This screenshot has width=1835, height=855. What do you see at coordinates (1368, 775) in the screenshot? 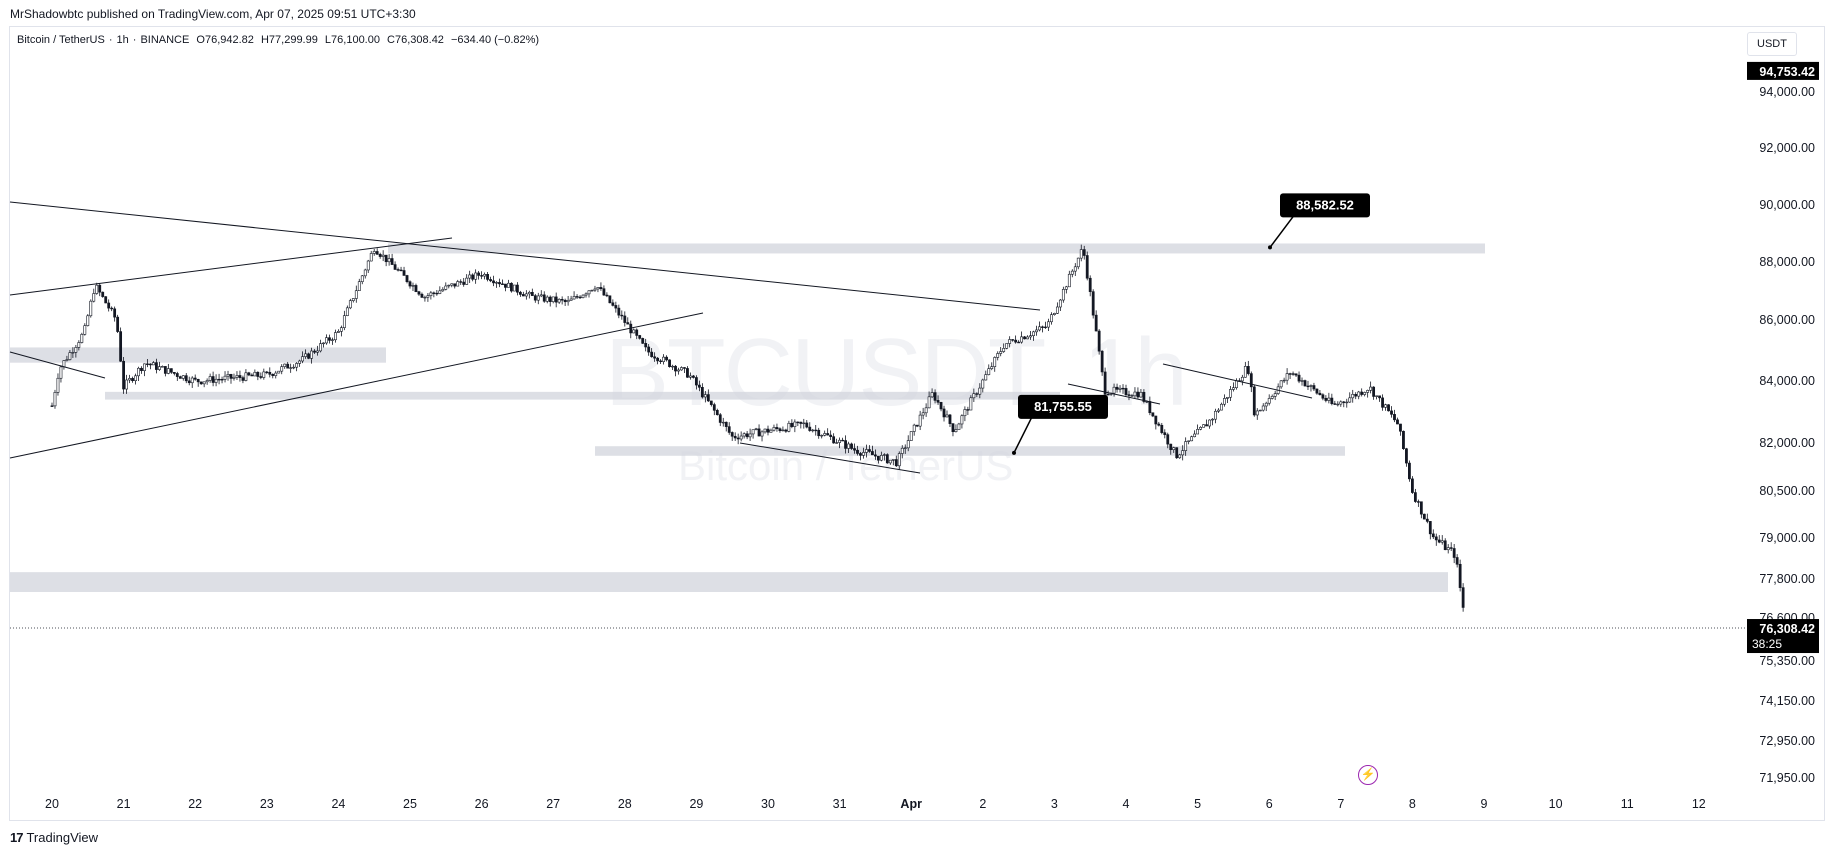
I see `lightning-icon: ⚡` at bounding box center [1368, 775].